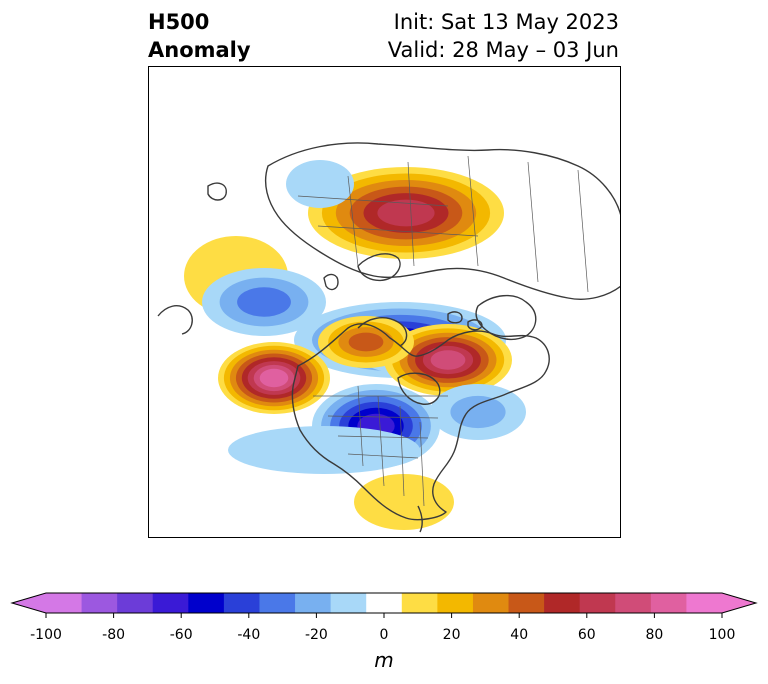 The image size is (768, 684). Describe the element at coordinates (199, 36) in the screenshot. I see `chart-title: H500 Anomaly` at that location.